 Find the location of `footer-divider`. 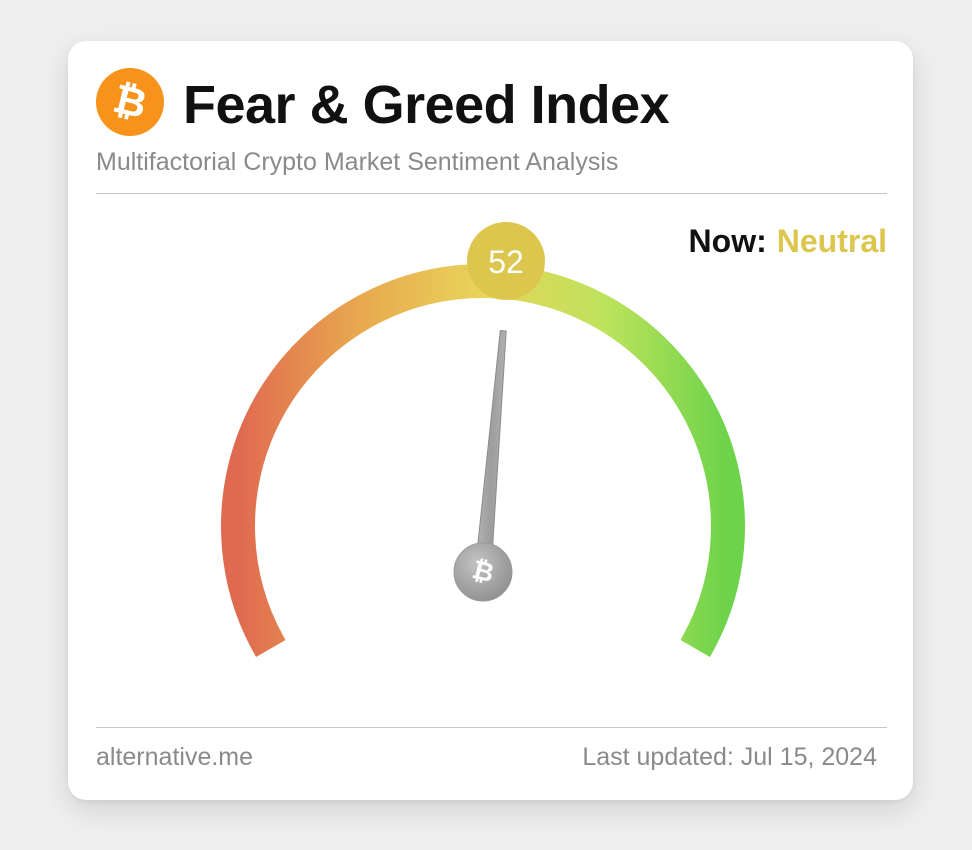

footer-divider is located at coordinates (491, 727).